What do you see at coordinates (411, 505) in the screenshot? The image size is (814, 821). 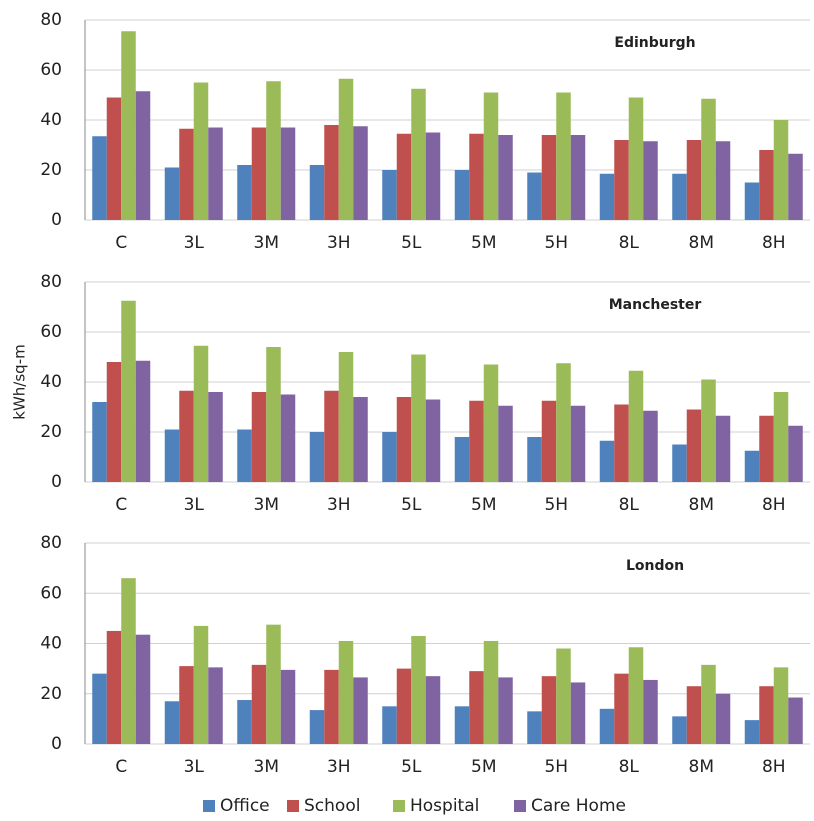 I see `x-tick-label: 5L` at bounding box center [411, 505].